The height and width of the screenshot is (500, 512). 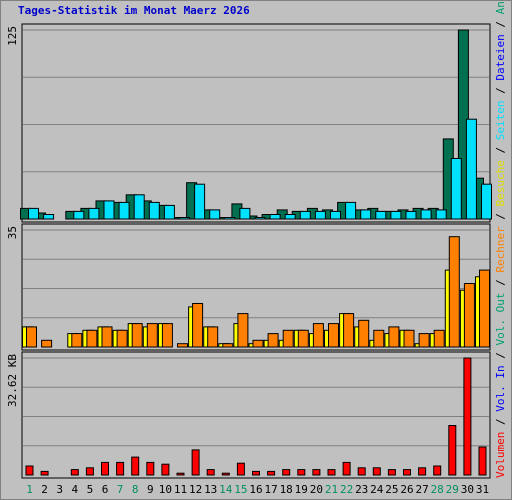 What do you see at coordinates (377, 489) in the screenshot?
I see `x-tick-label-day-24: 24` at bounding box center [377, 489].